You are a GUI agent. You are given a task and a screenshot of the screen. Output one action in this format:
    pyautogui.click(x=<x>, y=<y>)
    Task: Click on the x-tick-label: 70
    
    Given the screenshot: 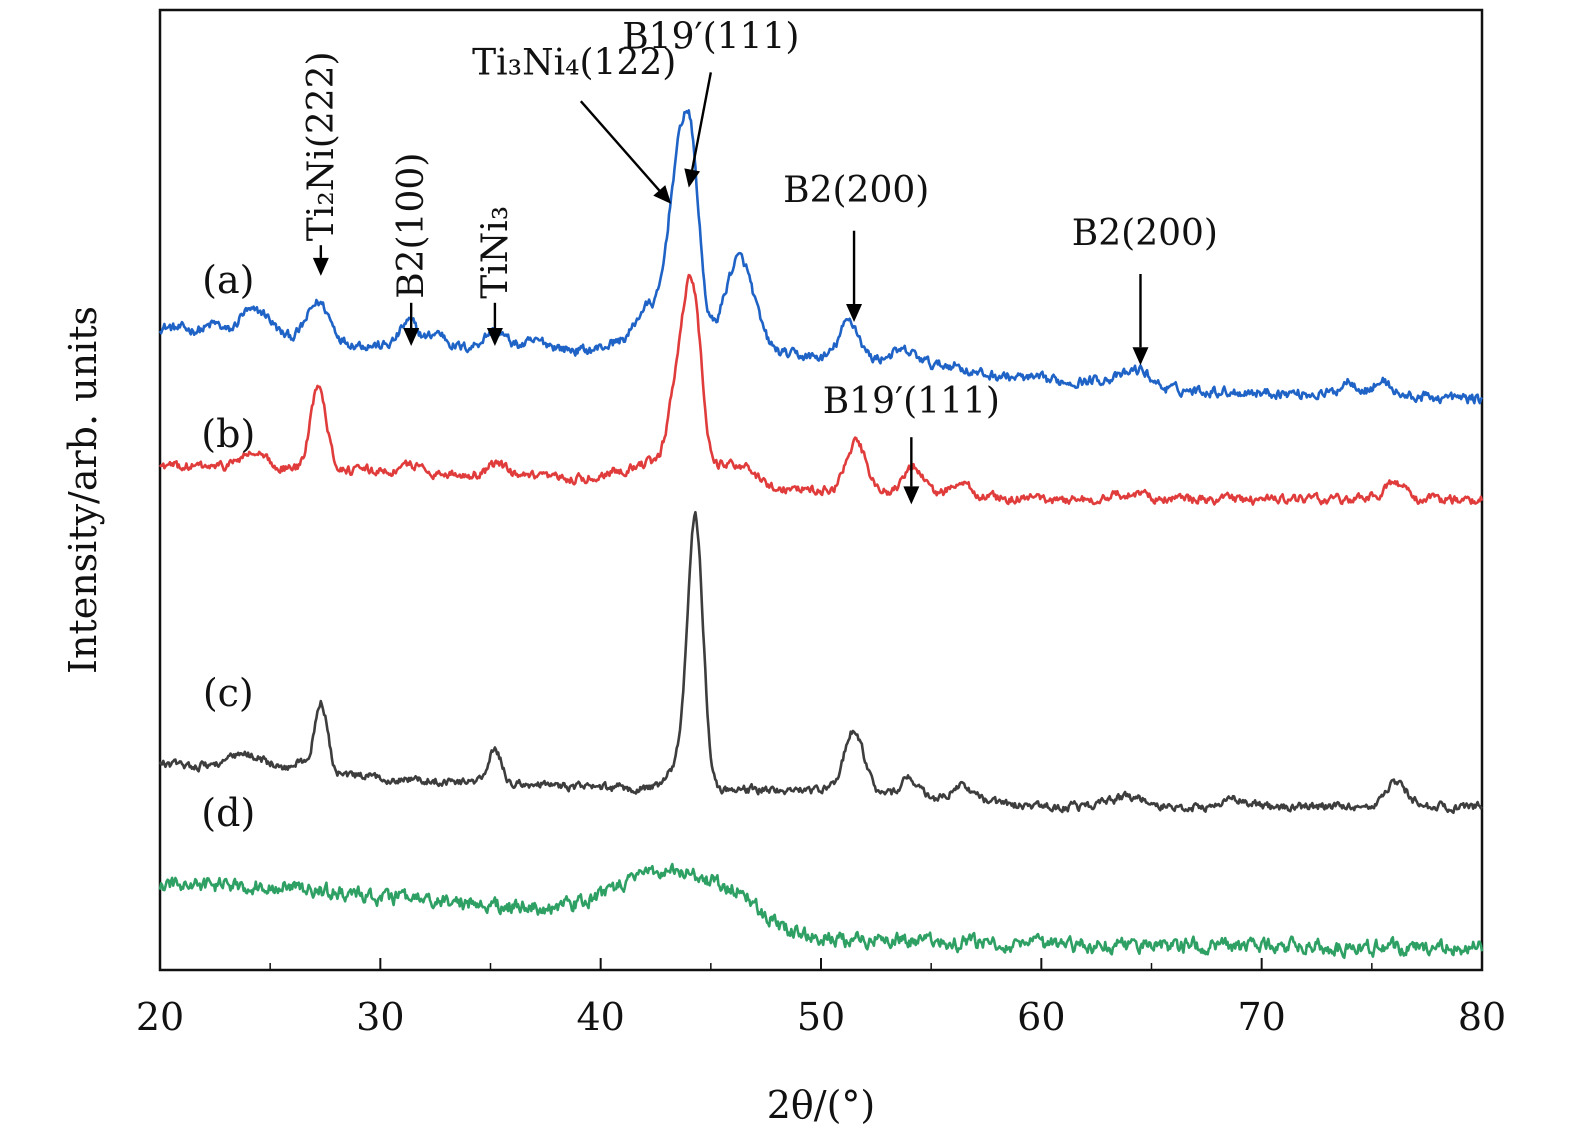 What is the action you would take?
    pyautogui.click(x=1261, y=1017)
    